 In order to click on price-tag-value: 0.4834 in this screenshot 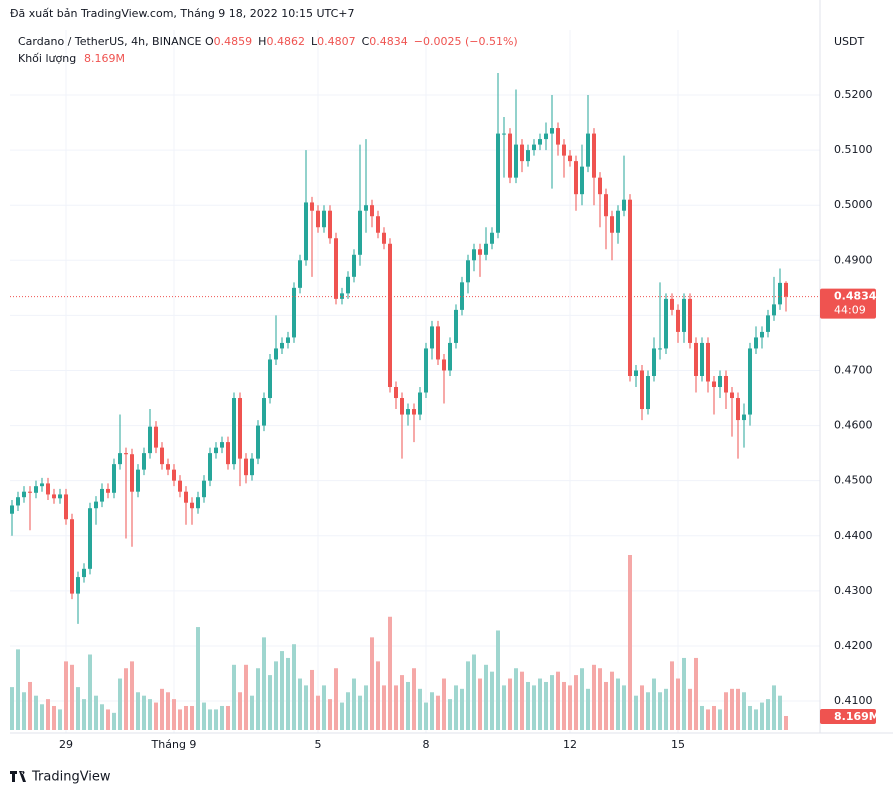, I will do `click(855, 296)`.